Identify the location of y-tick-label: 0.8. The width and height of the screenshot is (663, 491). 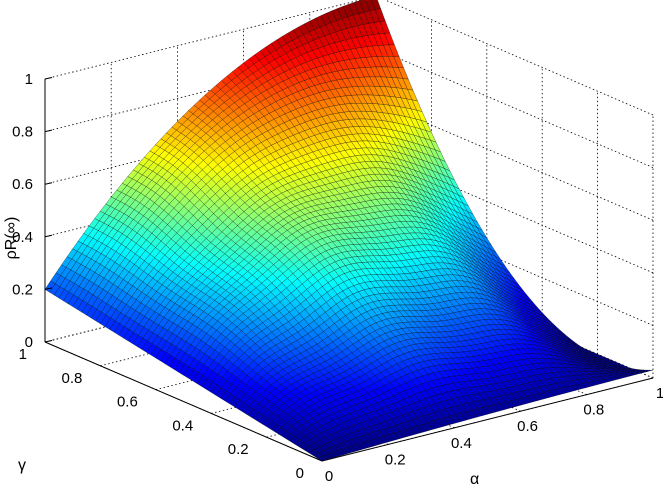
(72, 378).